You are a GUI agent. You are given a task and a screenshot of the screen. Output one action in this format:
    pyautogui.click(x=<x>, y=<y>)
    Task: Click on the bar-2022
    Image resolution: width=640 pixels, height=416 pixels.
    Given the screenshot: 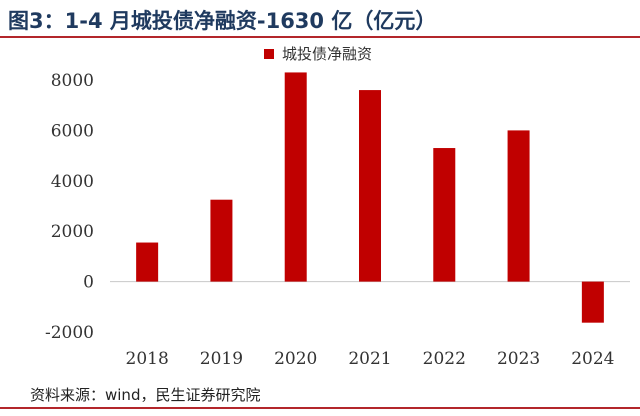 What is the action you would take?
    pyautogui.click(x=444, y=215)
    